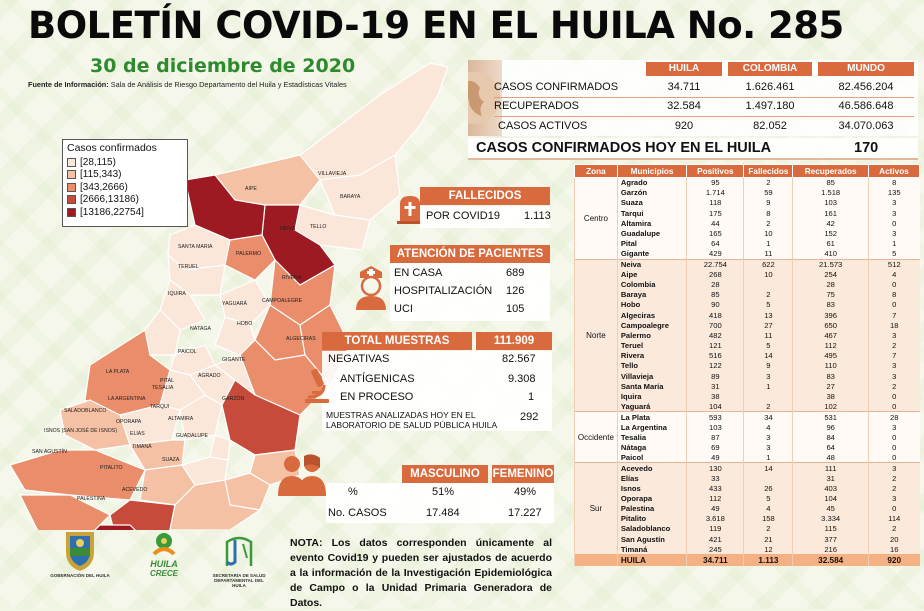 The image size is (924, 611). I want to click on gender-cases-female: 17.227, so click(525, 513).